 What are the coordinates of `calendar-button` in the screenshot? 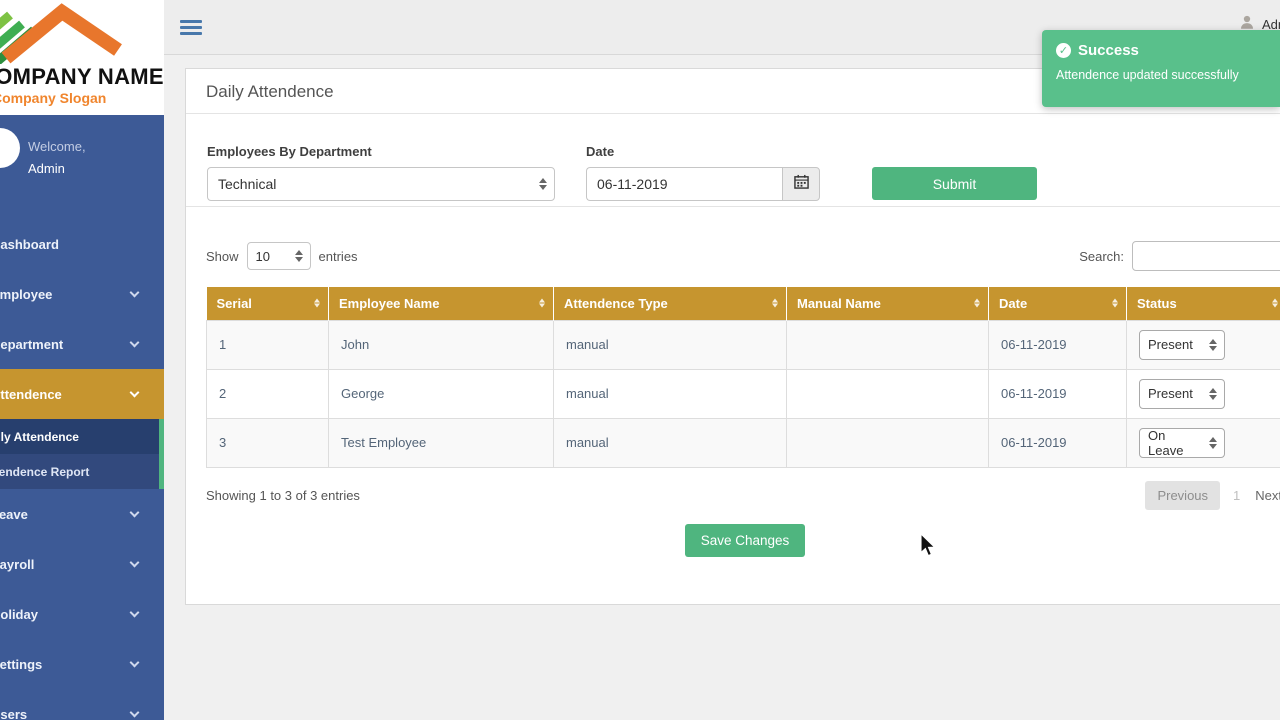 It's located at (801, 184).